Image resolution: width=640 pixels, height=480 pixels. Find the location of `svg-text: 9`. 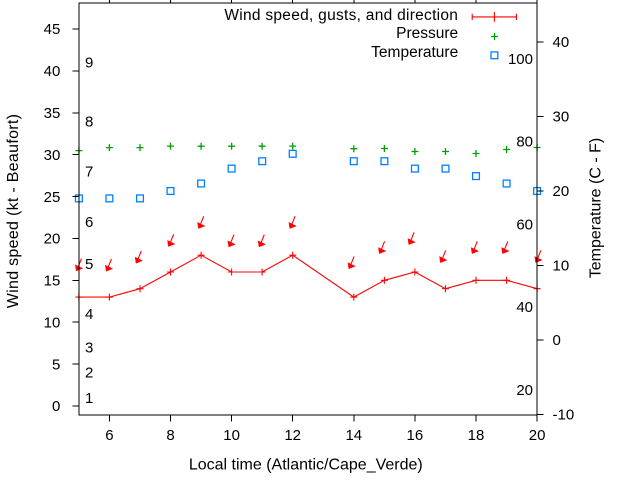

svg-text: 9 is located at coordinates (89, 63).